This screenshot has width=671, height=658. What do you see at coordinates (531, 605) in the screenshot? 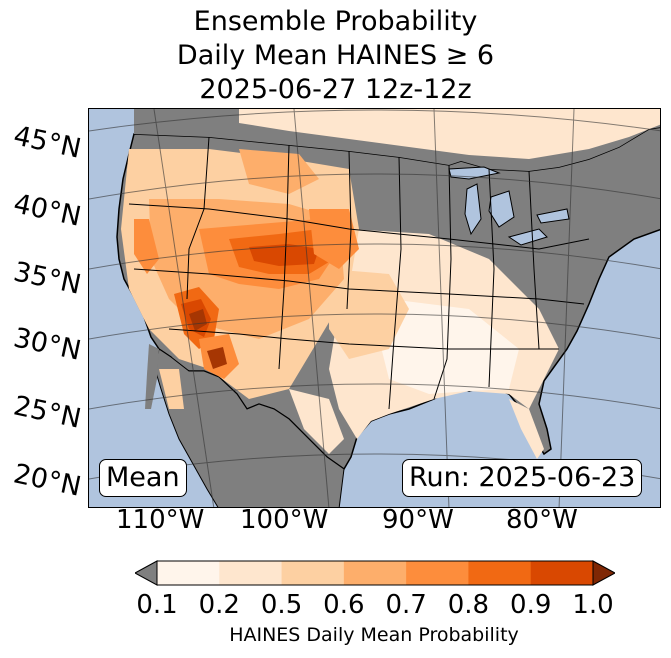
I see `colorbar-tick-label: 0.9` at bounding box center [531, 605].